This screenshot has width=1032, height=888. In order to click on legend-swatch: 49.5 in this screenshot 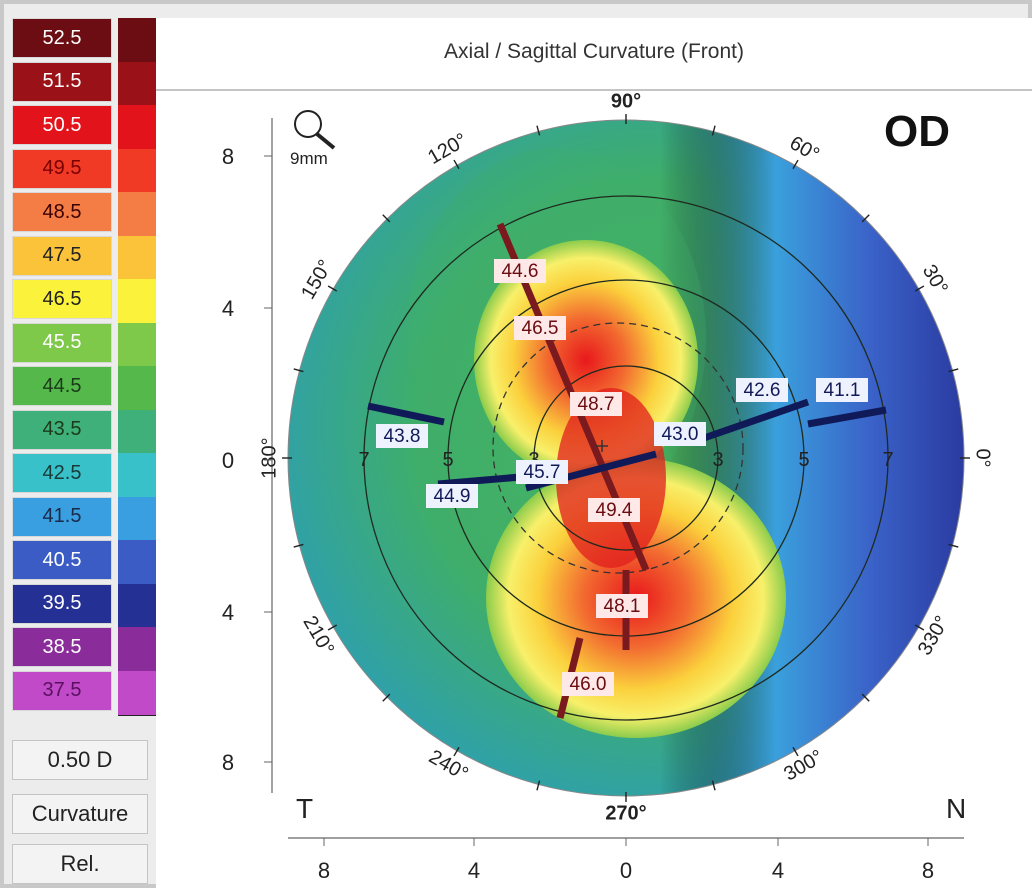, I will do `click(62, 168)`.